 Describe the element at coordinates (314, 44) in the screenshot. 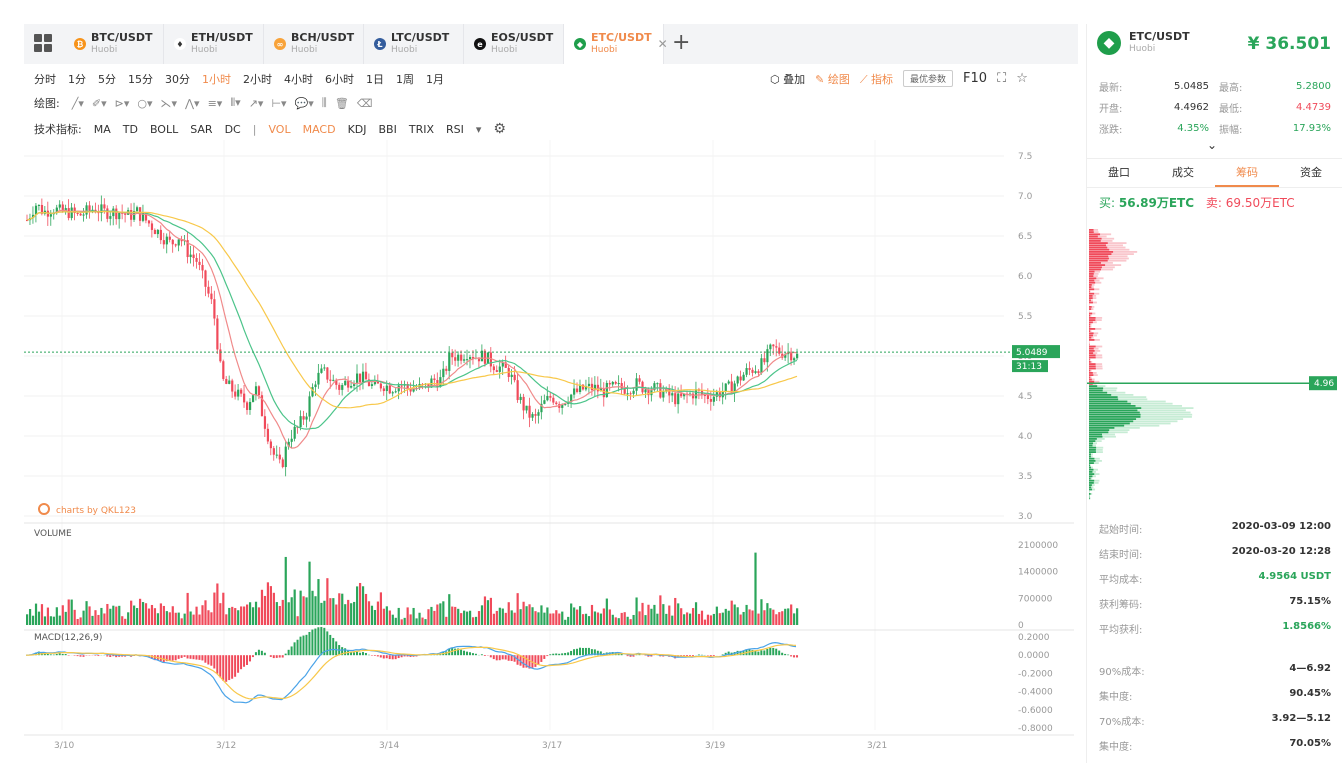

I see `tab-bch: ∞ BCH/USDT Huobi` at that location.